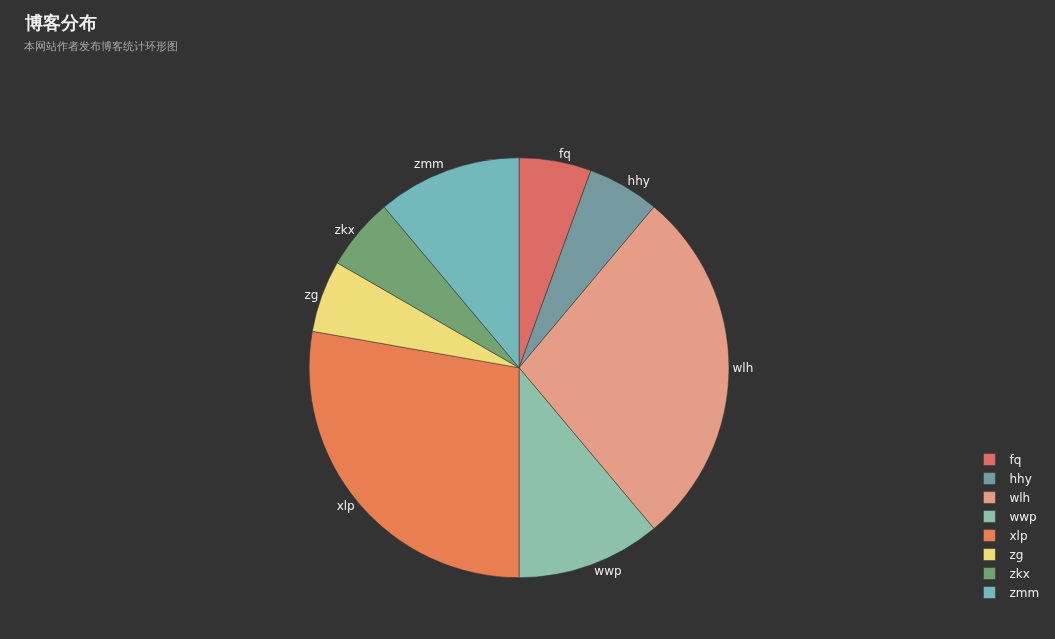  I want to click on text: 本网站作者发布博客统计环形图, so click(101, 46).